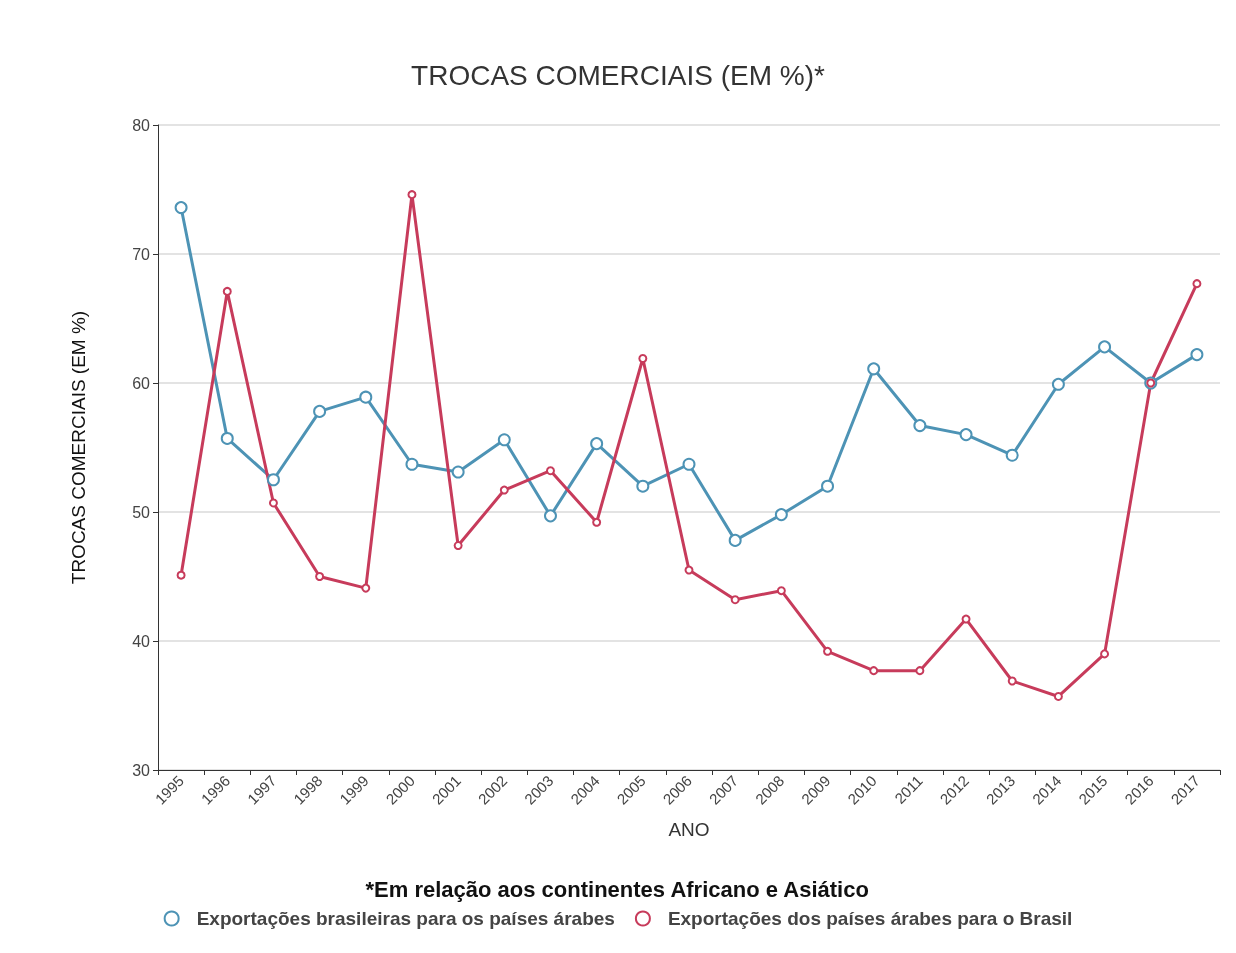 The height and width of the screenshot is (953, 1236). I want to click on y-tick-label: 30, so click(141, 770).